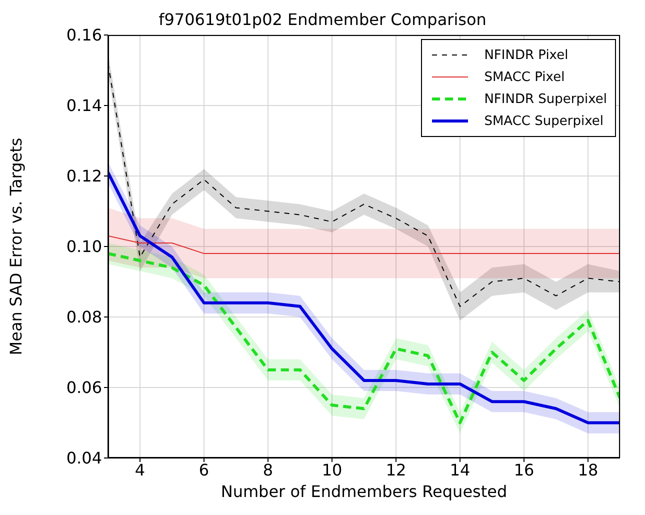 The image size is (645, 515). I want to click on x-tick-label: 4, so click(140, 470).